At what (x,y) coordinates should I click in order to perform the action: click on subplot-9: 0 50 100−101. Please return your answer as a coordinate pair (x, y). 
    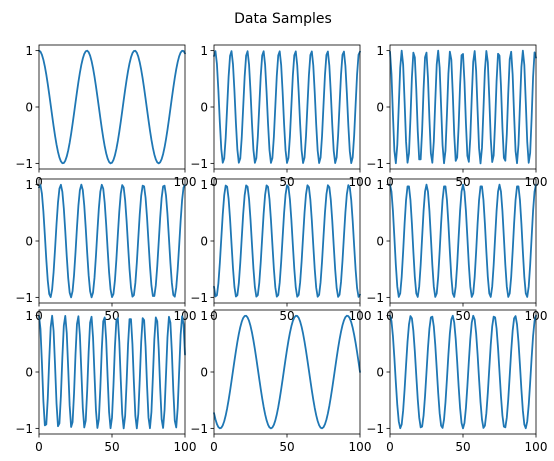
    Looking at the image, I should click on (456, 381).